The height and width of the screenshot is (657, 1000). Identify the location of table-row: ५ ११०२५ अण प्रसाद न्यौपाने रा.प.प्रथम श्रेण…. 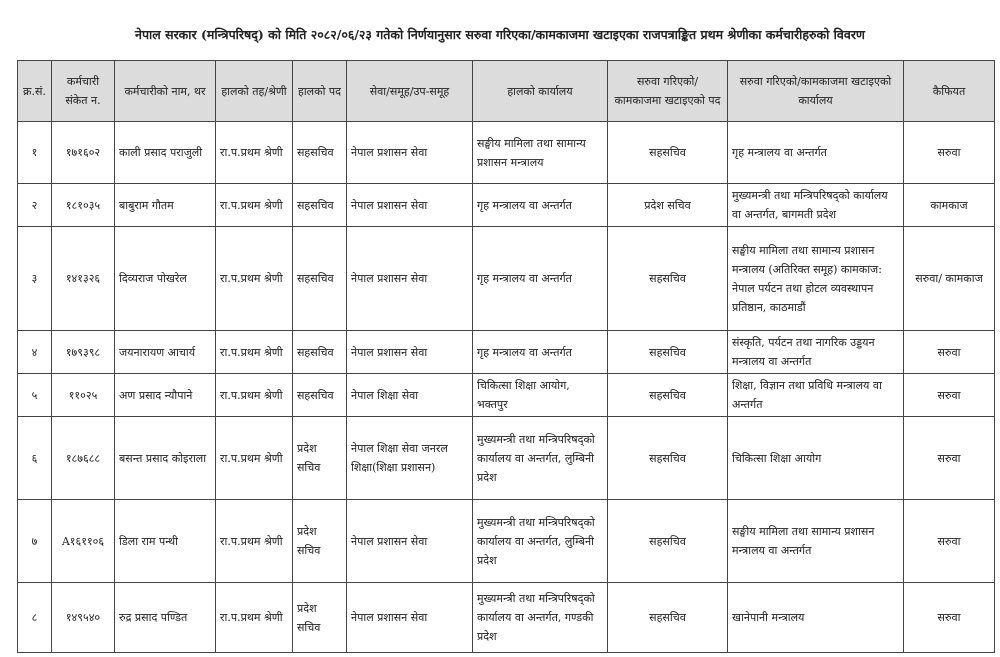
(506, 395).